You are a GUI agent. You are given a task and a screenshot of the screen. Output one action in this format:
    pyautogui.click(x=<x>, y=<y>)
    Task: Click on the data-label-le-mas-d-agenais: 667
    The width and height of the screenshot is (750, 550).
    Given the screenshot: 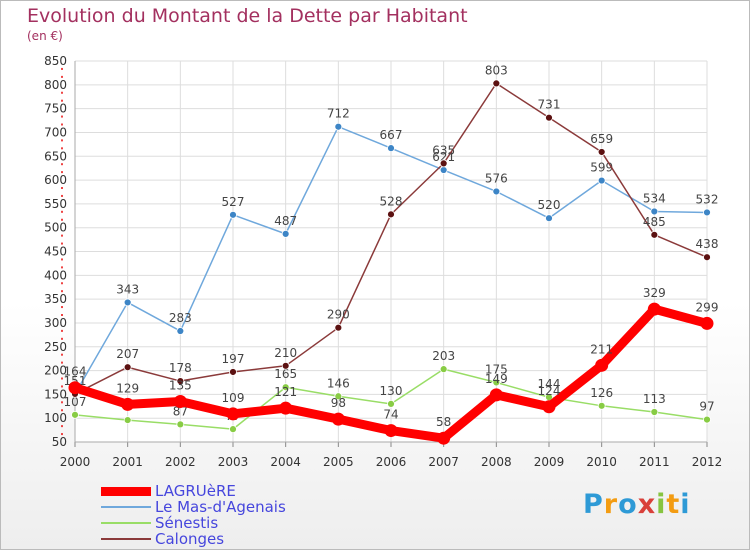 What is the action you would take?
    pyautogui.click(x=391, y=135)
    